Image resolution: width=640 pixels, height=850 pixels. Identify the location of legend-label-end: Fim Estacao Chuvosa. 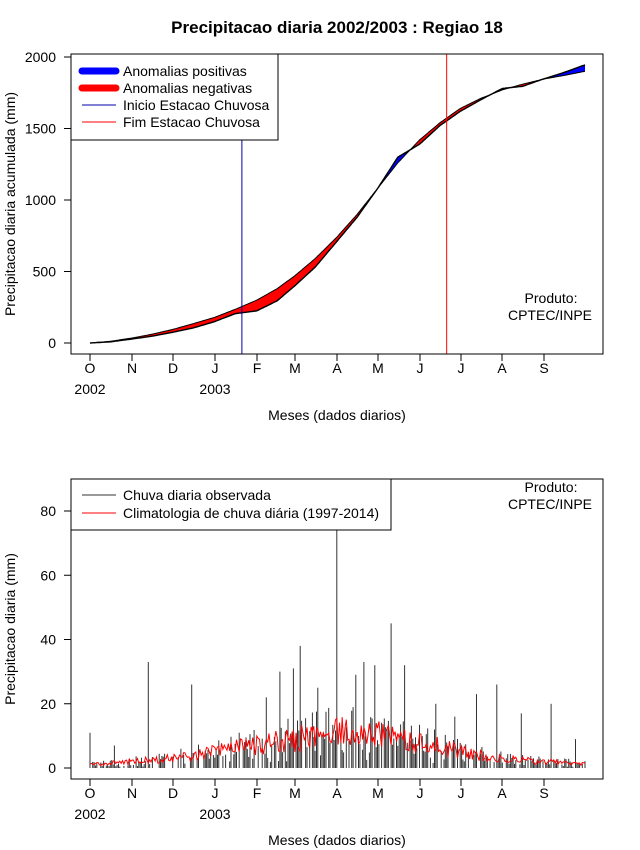
(191, 122).